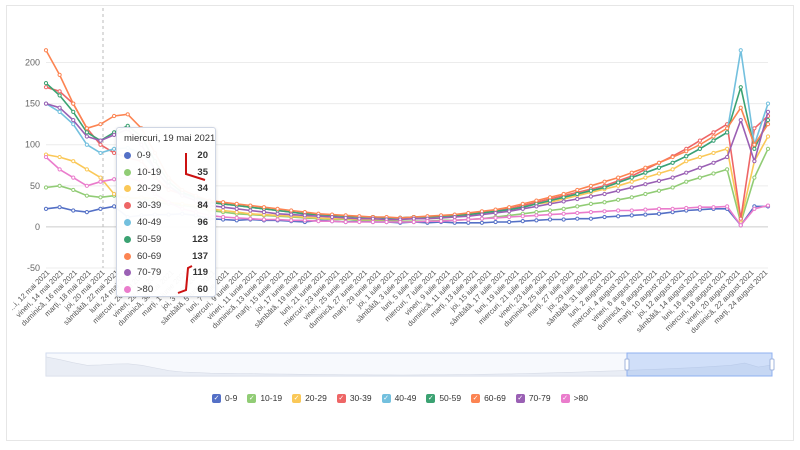 The image size is (800, 450). I want to click on legend-item: ✓ 70-79, so click(533, 398).